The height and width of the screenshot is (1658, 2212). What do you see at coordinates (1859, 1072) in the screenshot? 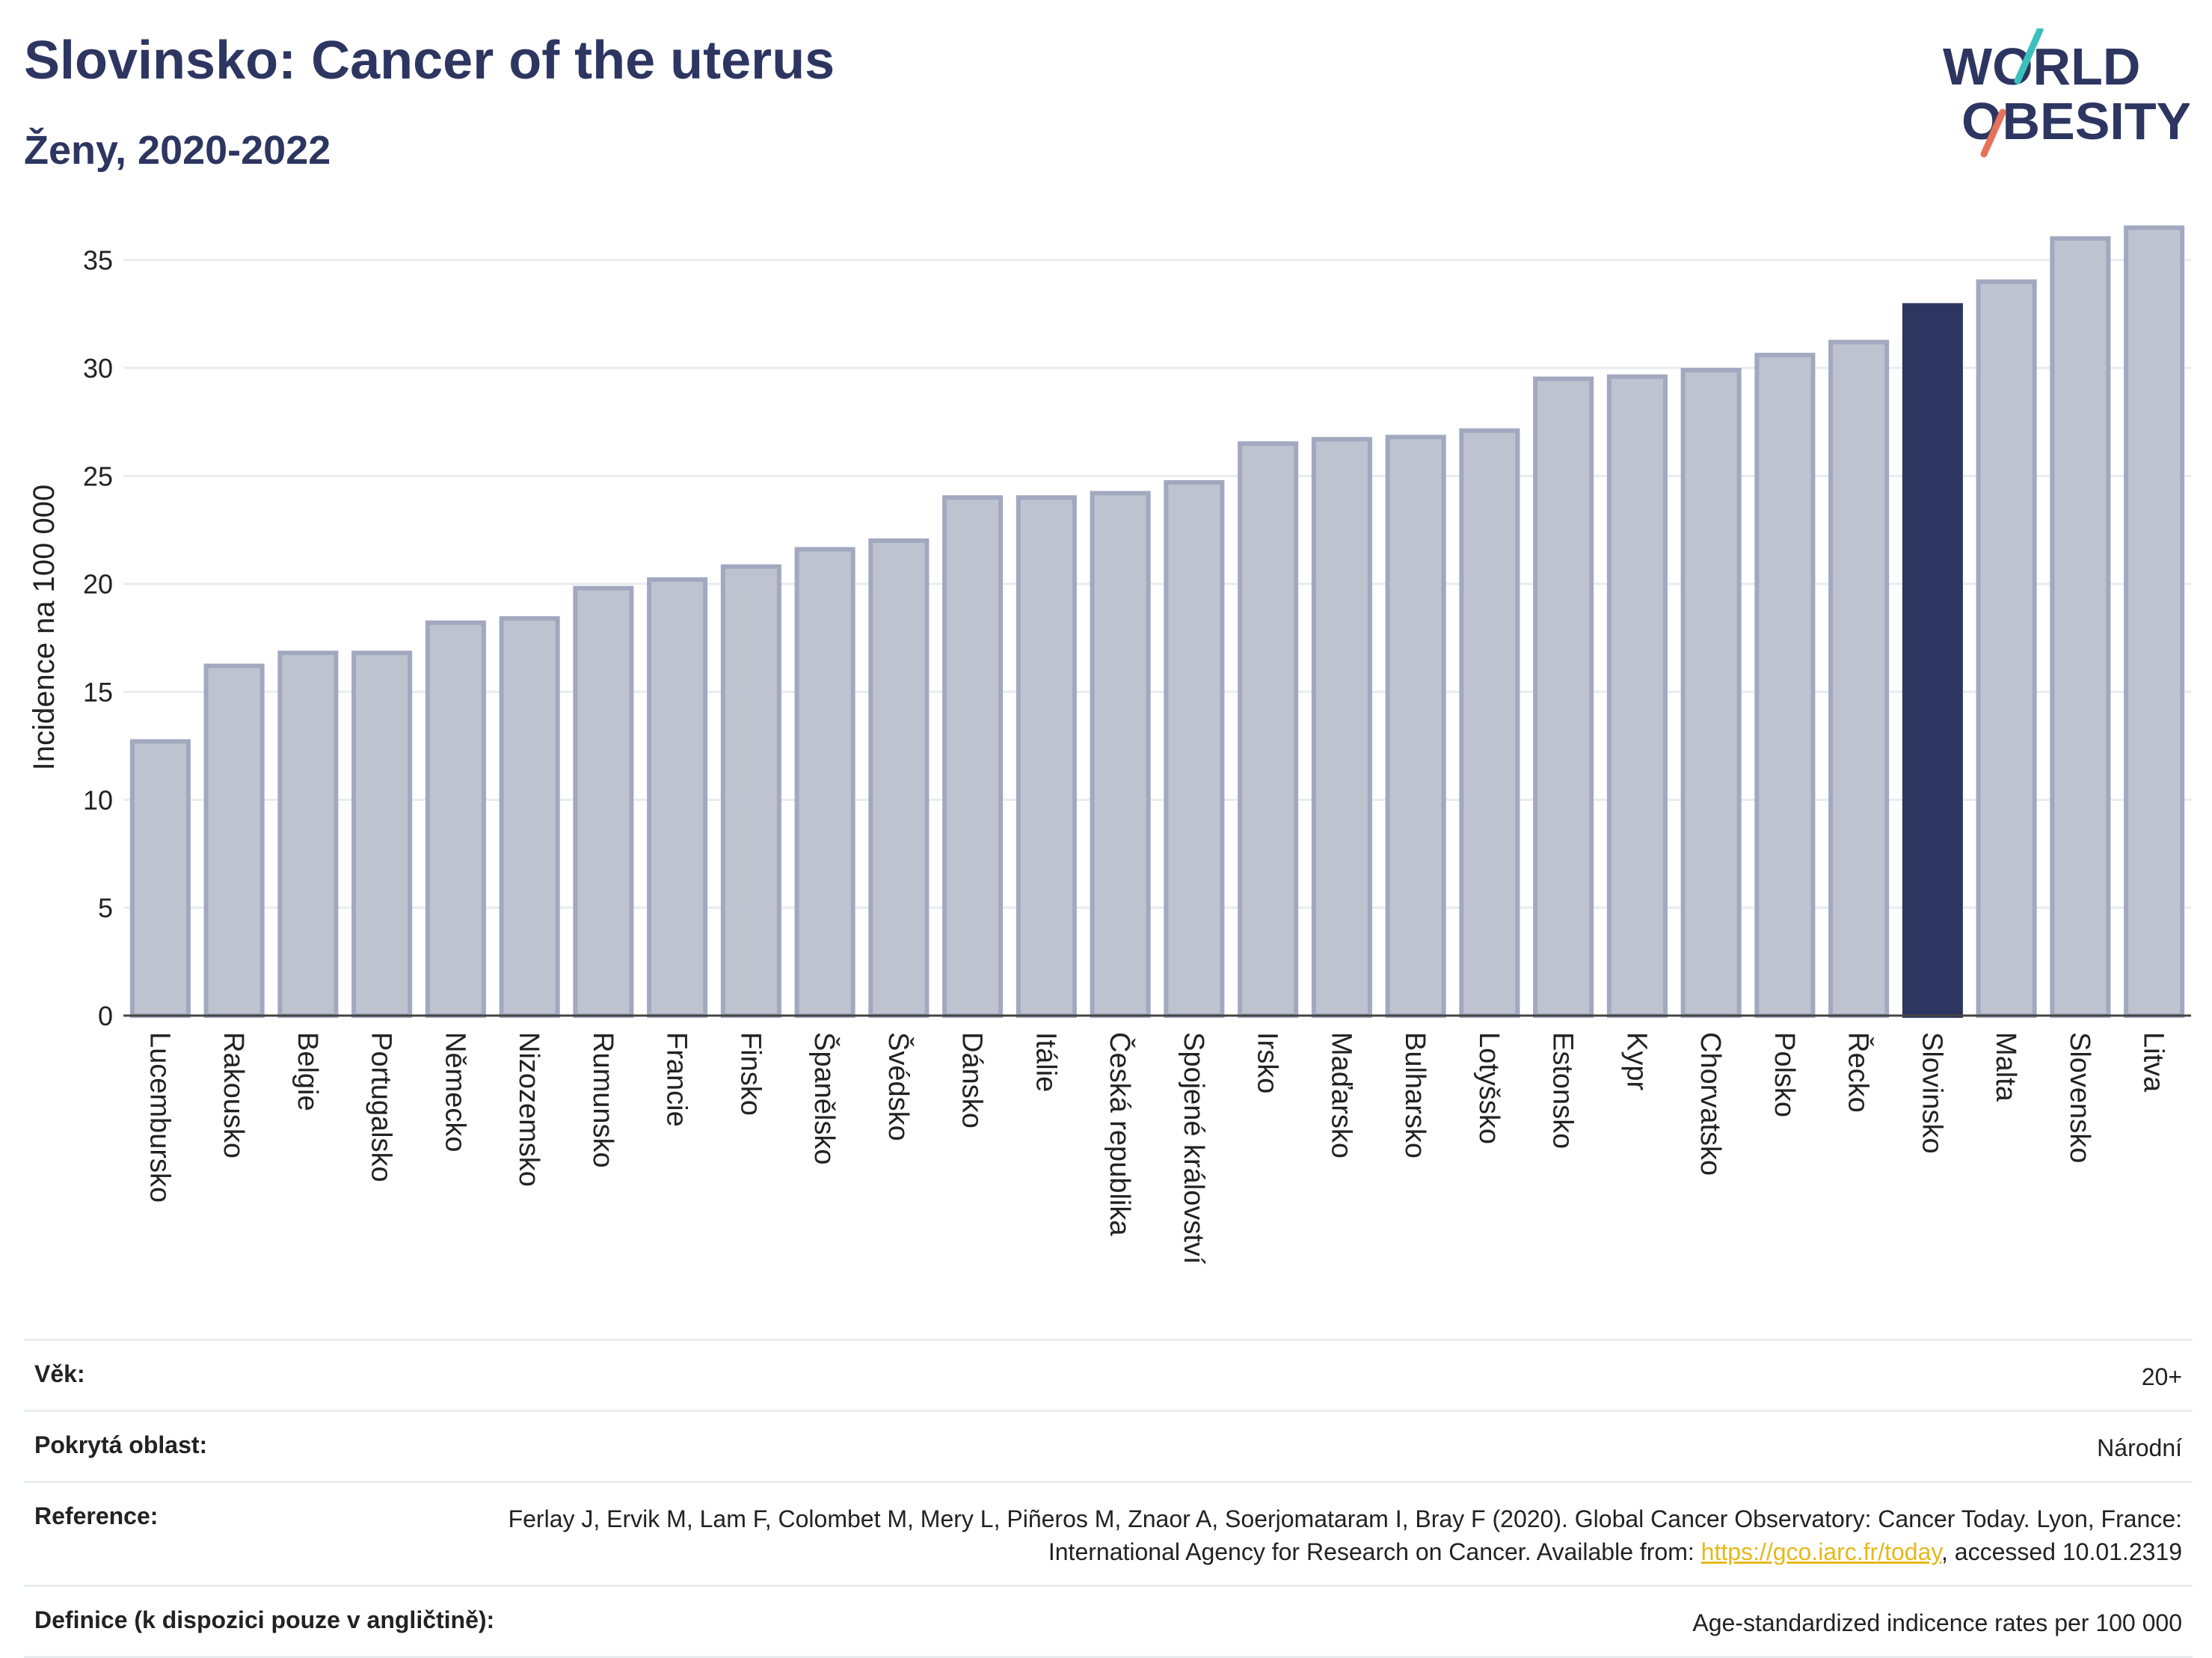
I see `x-tick-label: Řecko` at bounding box center [1859, 1072].